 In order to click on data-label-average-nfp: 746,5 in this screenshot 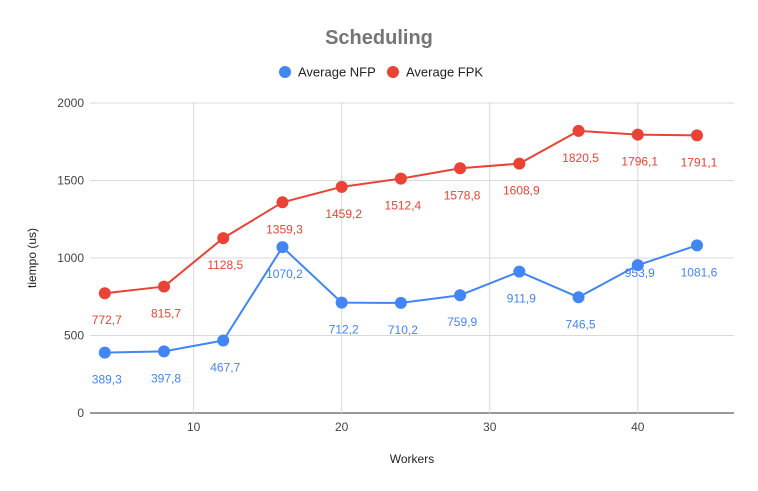, I will do `click(581, 324)`.